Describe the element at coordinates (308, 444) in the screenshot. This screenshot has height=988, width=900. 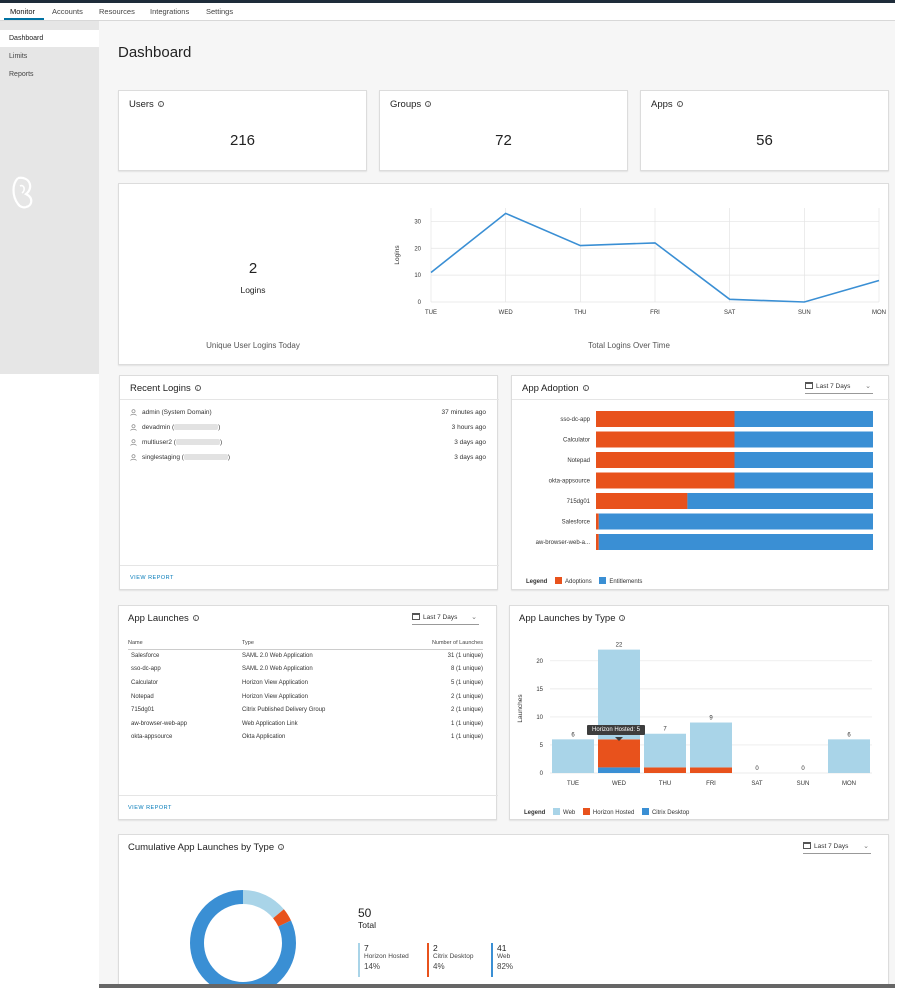
I see `login-row: multiuser2 () 3 days ago` at that location.